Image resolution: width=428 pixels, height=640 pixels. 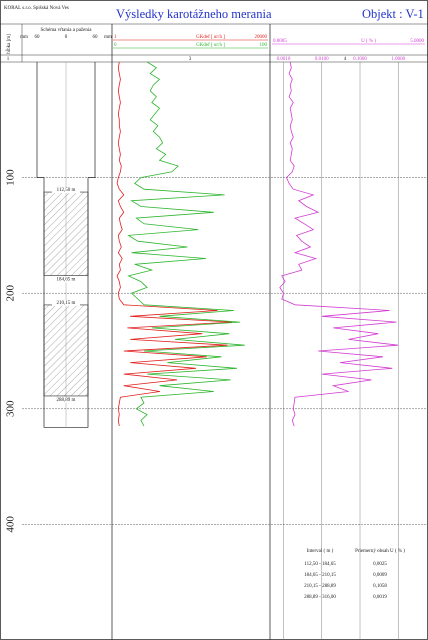 What do you see at coordinates (11, 292) in the screenshot?
I see `depth-tick-label: 200` at bounding box center [11, 292].